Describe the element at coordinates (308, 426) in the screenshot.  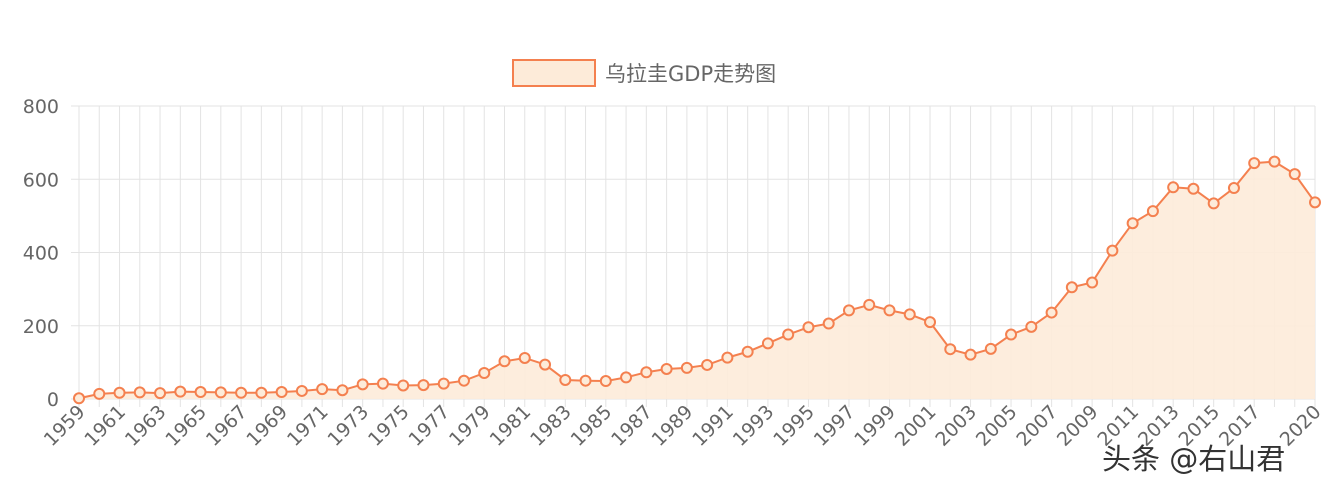
I see `x-tick-label: 1971` at that location.